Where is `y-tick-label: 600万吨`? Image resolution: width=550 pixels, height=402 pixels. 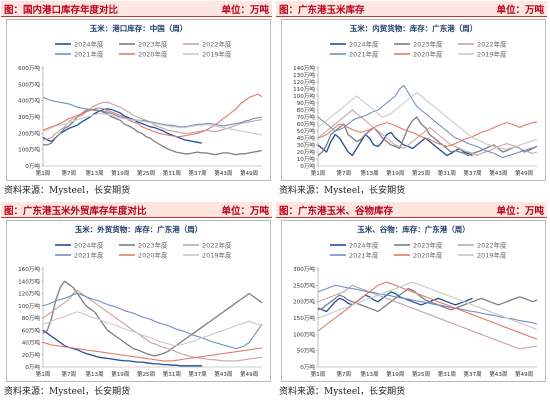 y-tick-label: 600万吨 is located at coordinates (29, 68).